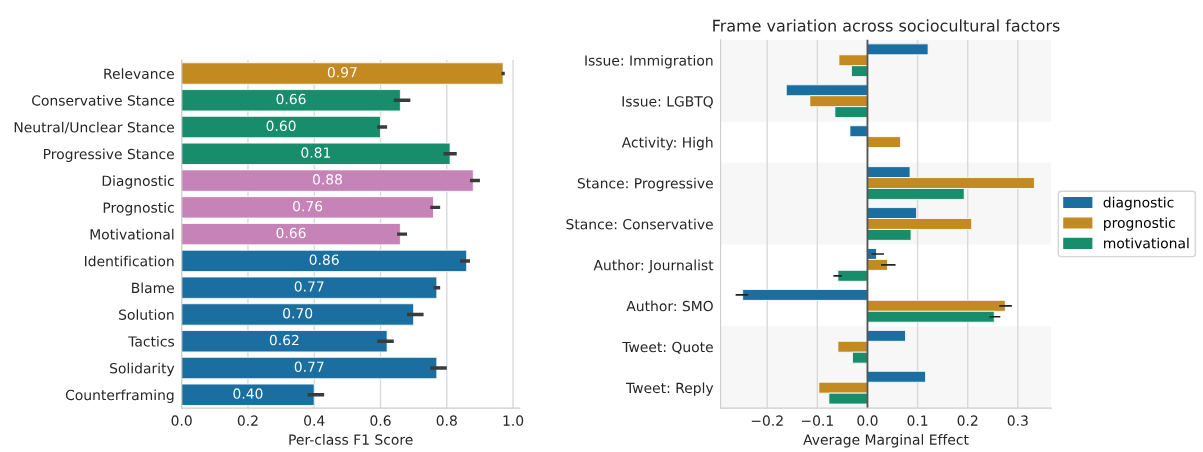 The image size is (1203, 452). I want to click on data-label: 0.88, so click(327, 179).